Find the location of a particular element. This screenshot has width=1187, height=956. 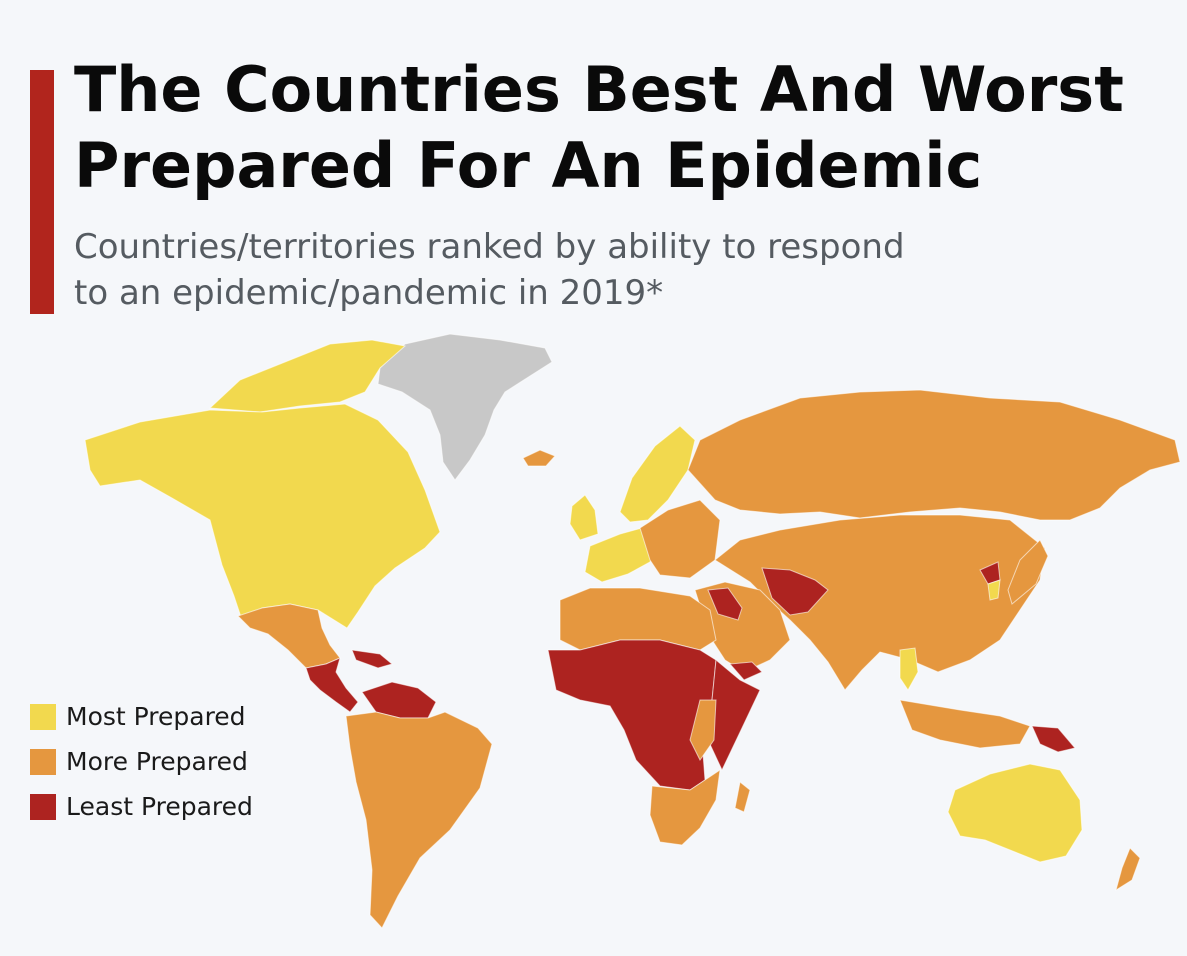

region-japan is located at coordinates (1028, 572).